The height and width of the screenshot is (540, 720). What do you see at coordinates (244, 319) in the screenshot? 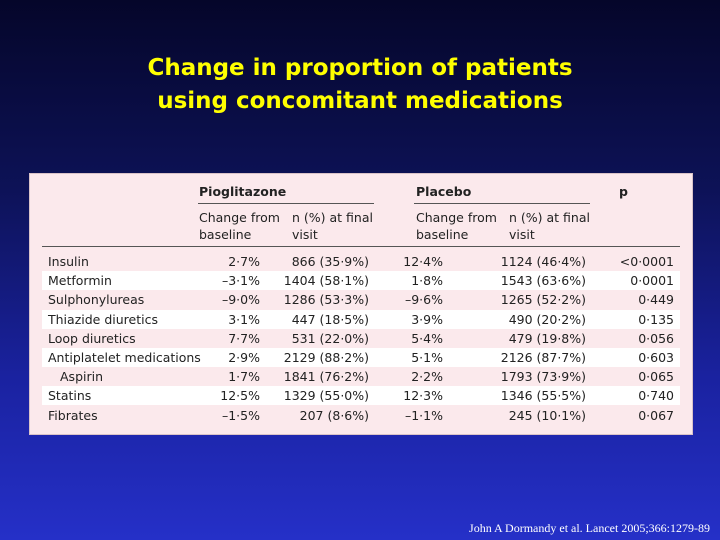
I see `pioglitazone-change: 3·1%` at bounding box center [244, 319].